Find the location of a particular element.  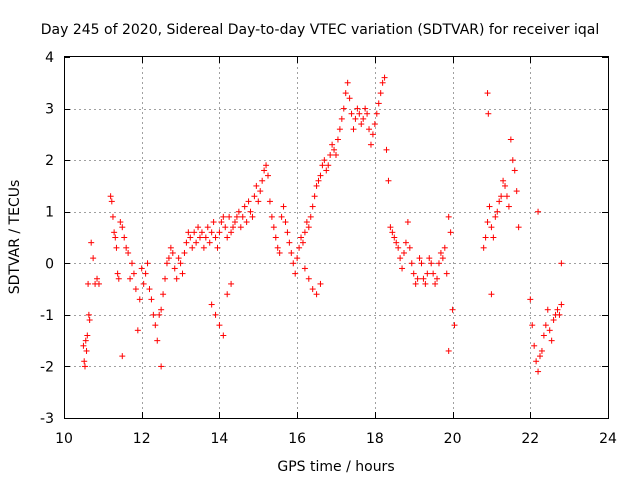

x-tick-label: 10 is located at coordinates (64, 439).